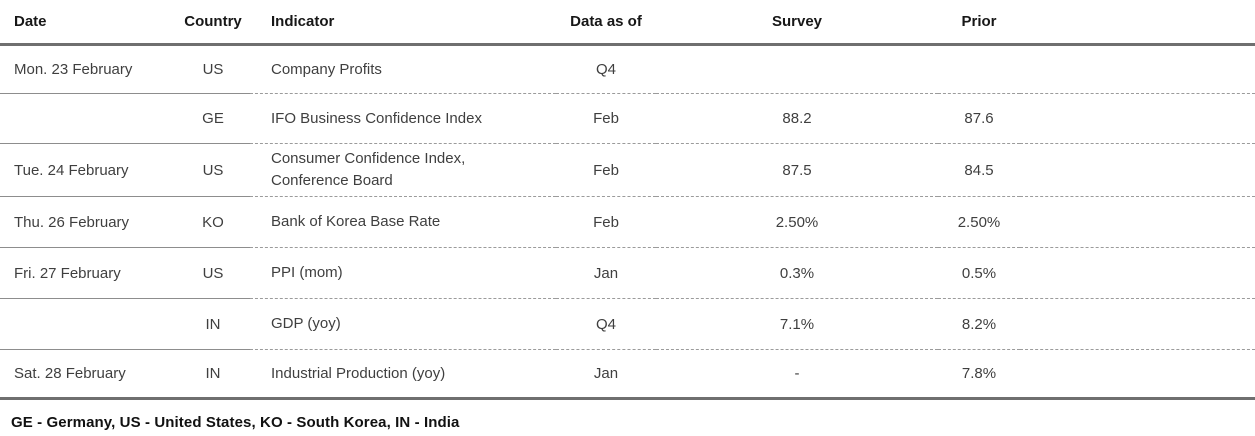 Image resolution: width=1255 pixels, height=436 pixels. Describe the element at coordinates (797, 69) in the screenshot. I see `cell-survey` at that location.